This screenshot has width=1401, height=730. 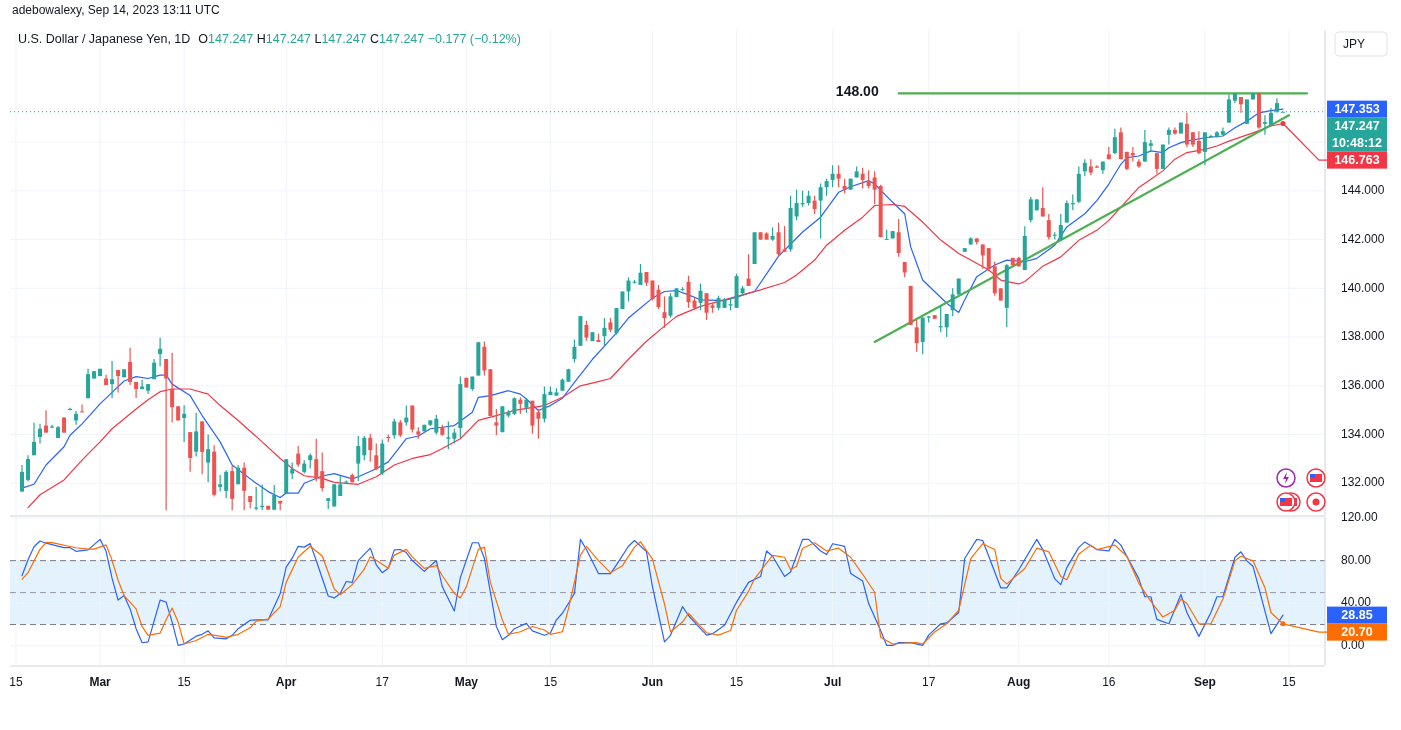 What do you see at coordinates (1363, 482) in the screenshot?
I see `y-tick-label: 132.000` at bounding box center [1363, 482].